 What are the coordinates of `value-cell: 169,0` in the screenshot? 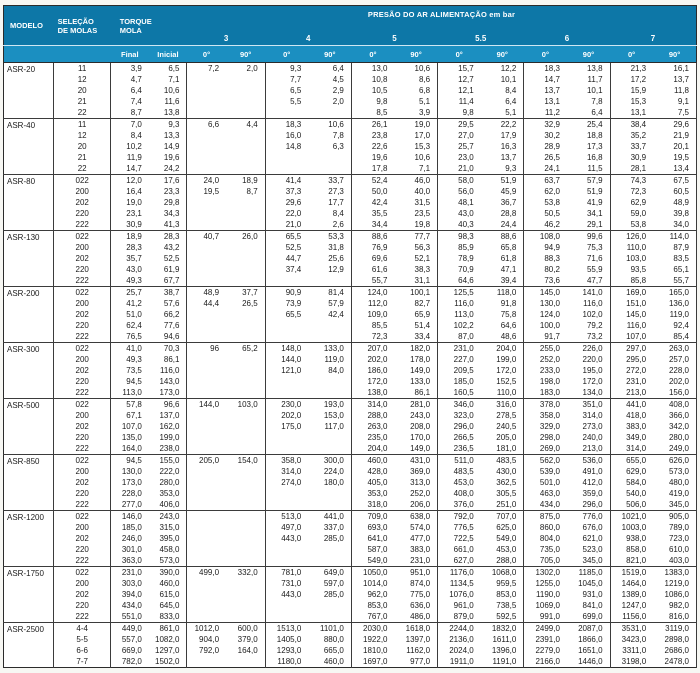 It's located at (632, 292).